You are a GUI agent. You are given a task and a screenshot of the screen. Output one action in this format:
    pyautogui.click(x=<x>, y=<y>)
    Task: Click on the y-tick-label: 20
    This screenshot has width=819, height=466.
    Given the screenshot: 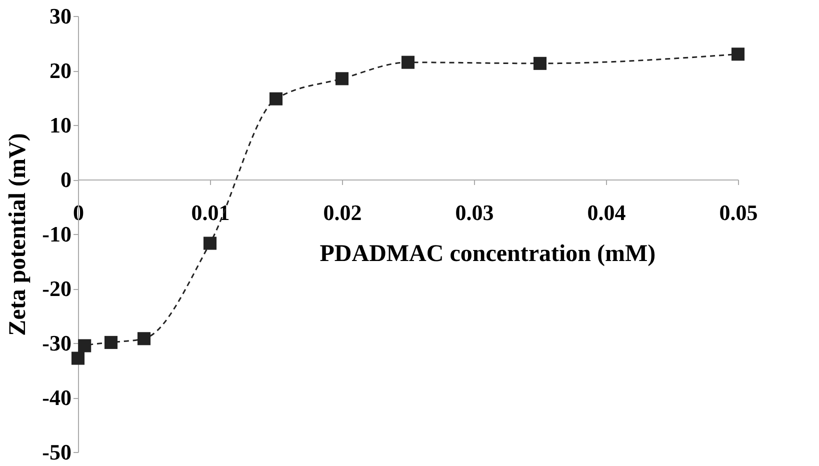 What is the action you would take?
    pyautogui.click(x=61, y=70)
    